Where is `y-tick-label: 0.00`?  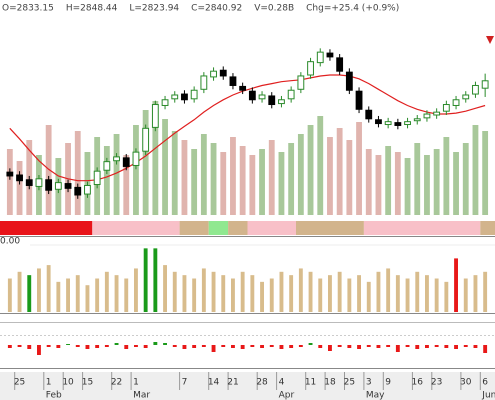 y-tick-label: 0.00 is located at coordinates (10, 242).